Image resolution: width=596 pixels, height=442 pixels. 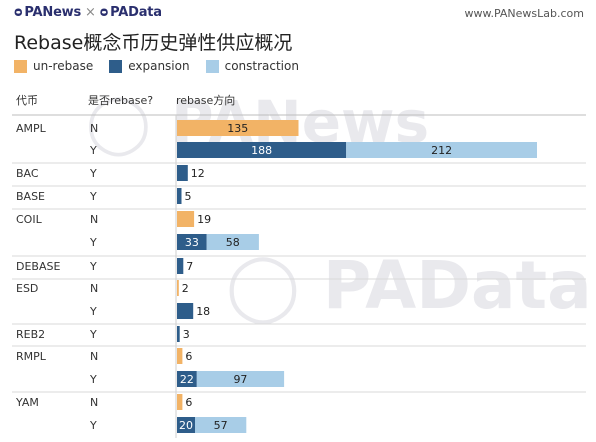 What do you see at coordinates (104, 12) in the screenshot?
I see `padata-logo-icon: ᴑ` at bounding box center [104, 12].